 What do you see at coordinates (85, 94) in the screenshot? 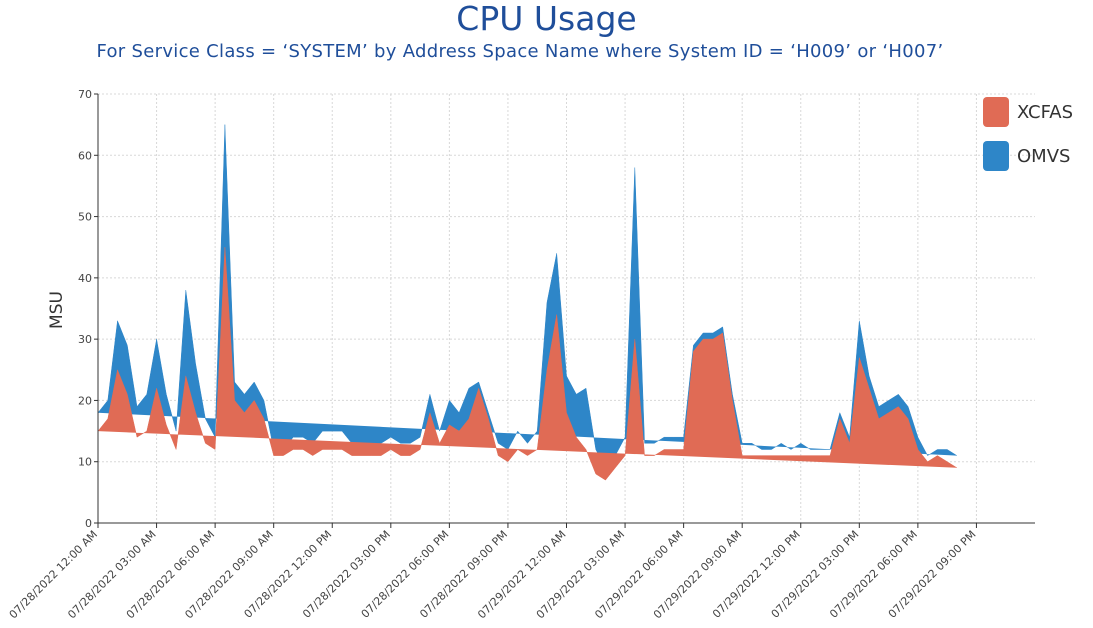
I see `y-tick-label: 70` at bounding box center [85, 94].